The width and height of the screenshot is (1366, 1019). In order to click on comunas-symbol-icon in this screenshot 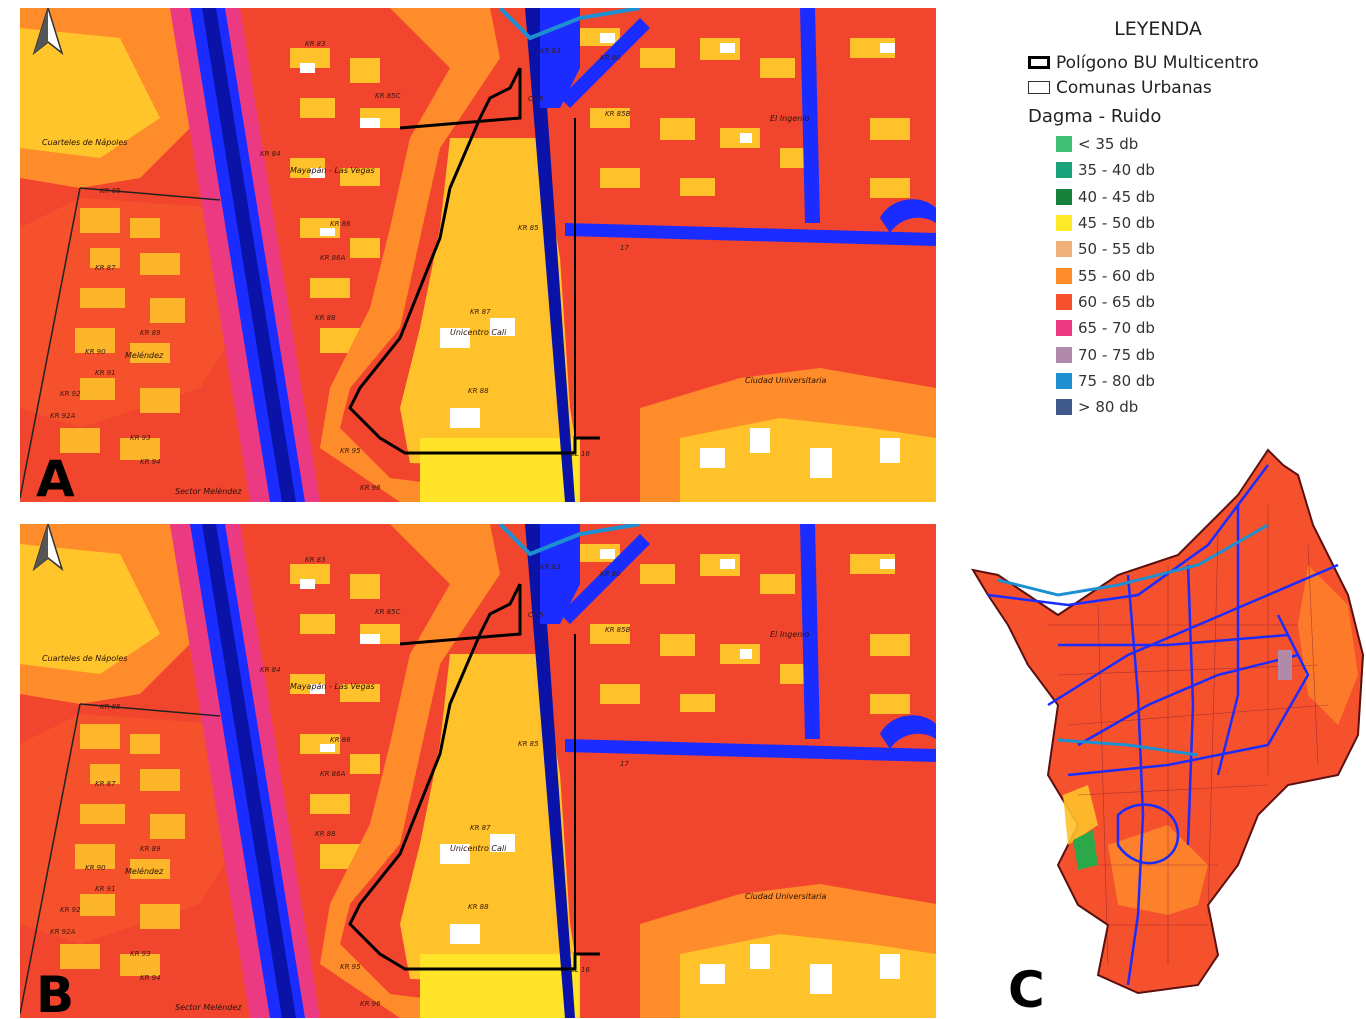, I will do `click(1039, 87)`.